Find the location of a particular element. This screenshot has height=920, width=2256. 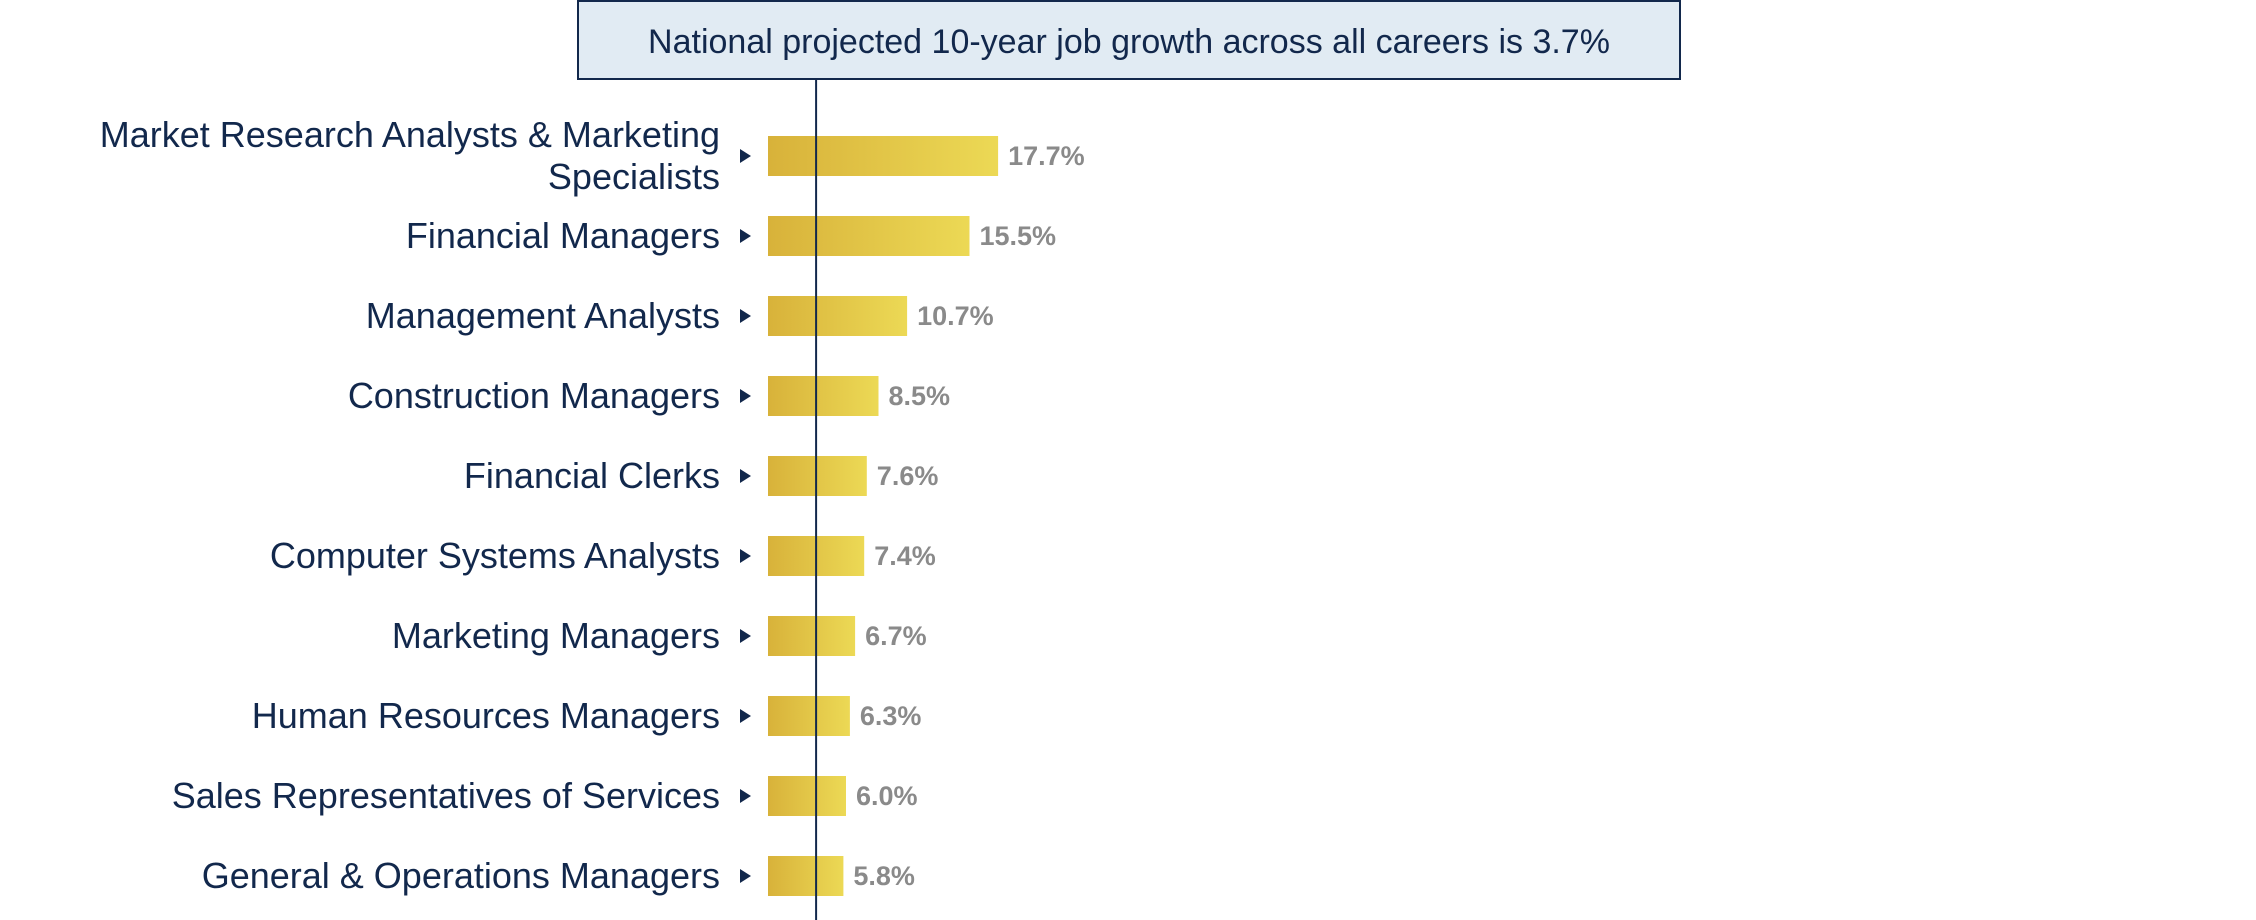

value-label: 6.0% is located at coordinates (887, 796).